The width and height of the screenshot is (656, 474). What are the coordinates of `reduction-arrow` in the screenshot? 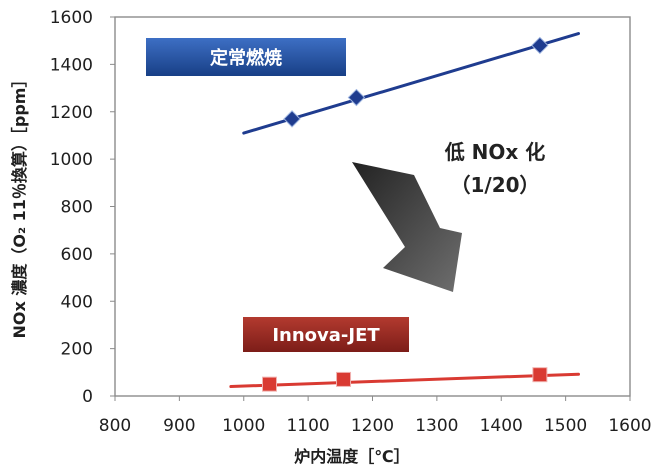 It's located at (407, 227).